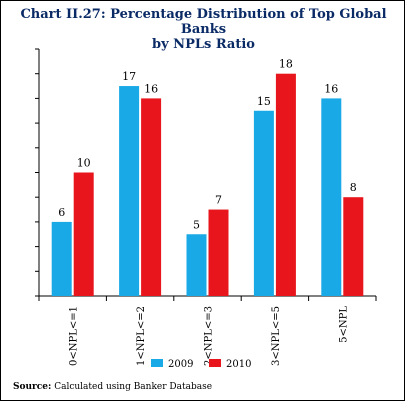 Image resolution: width=407 pixels, height=403 pixels. I want to click on data-label-2010-0: 10, so click(84, 163).